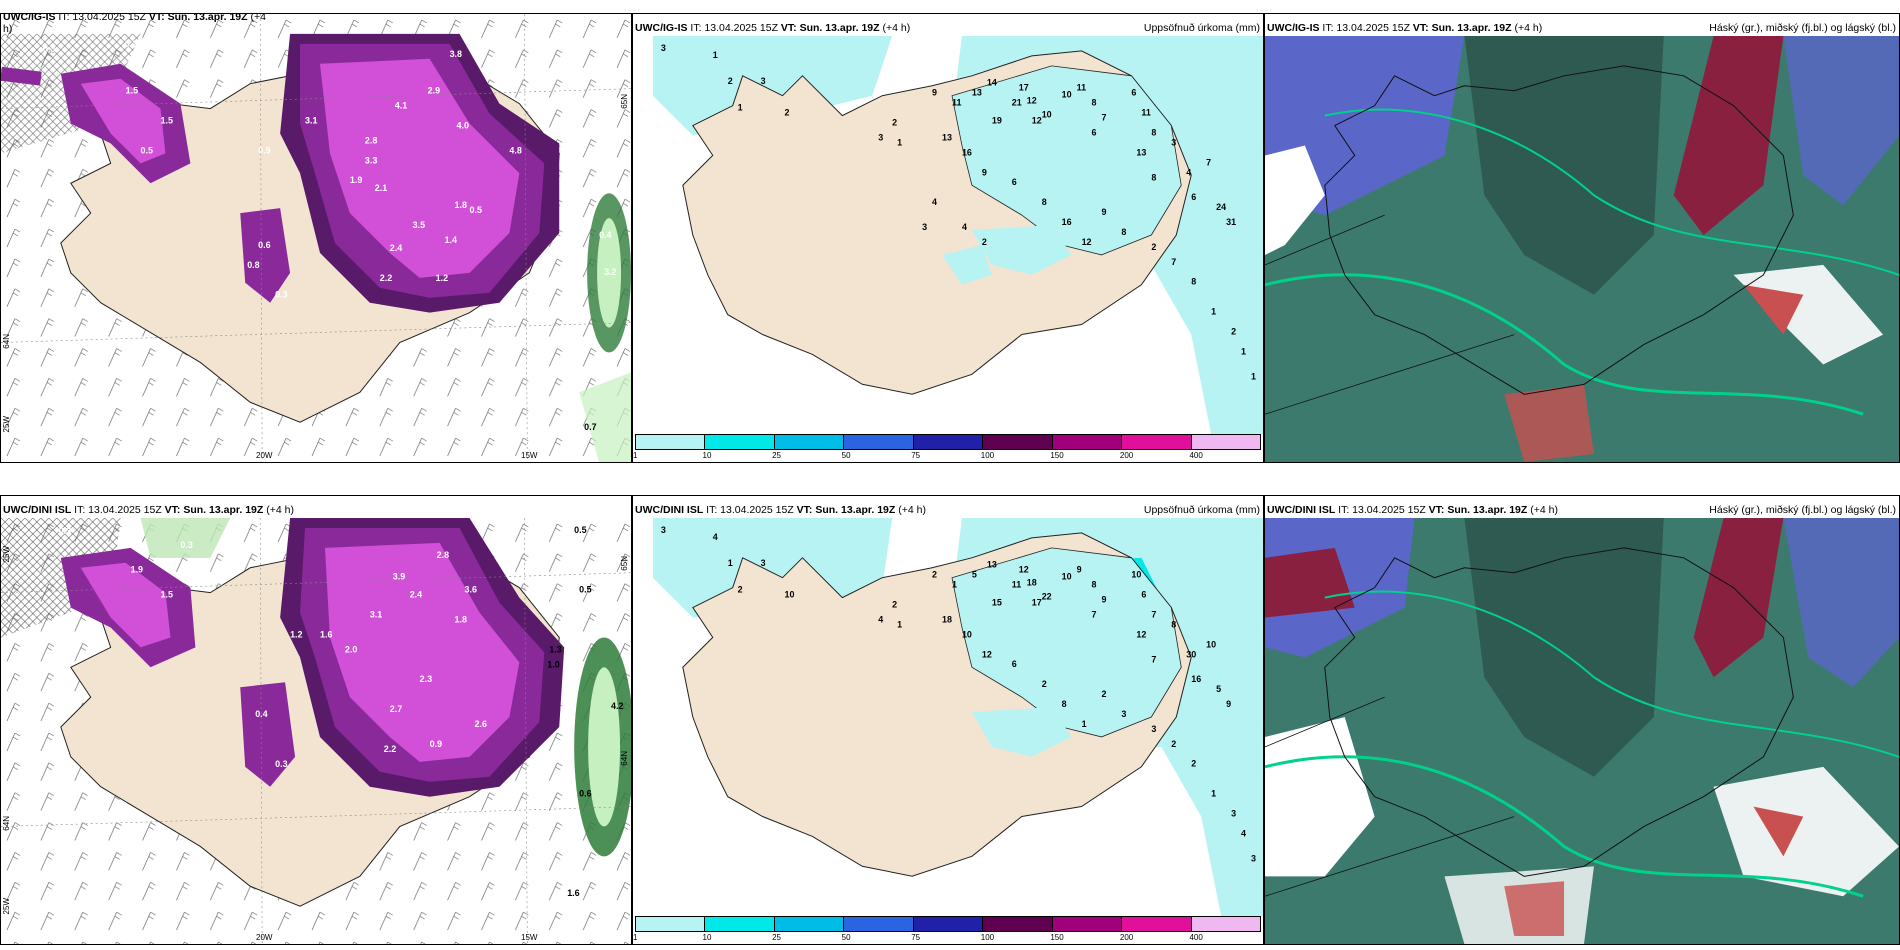 This screenshot has width=1900, height=950. I want to click on accum-value: 5, so click(1218, 689).